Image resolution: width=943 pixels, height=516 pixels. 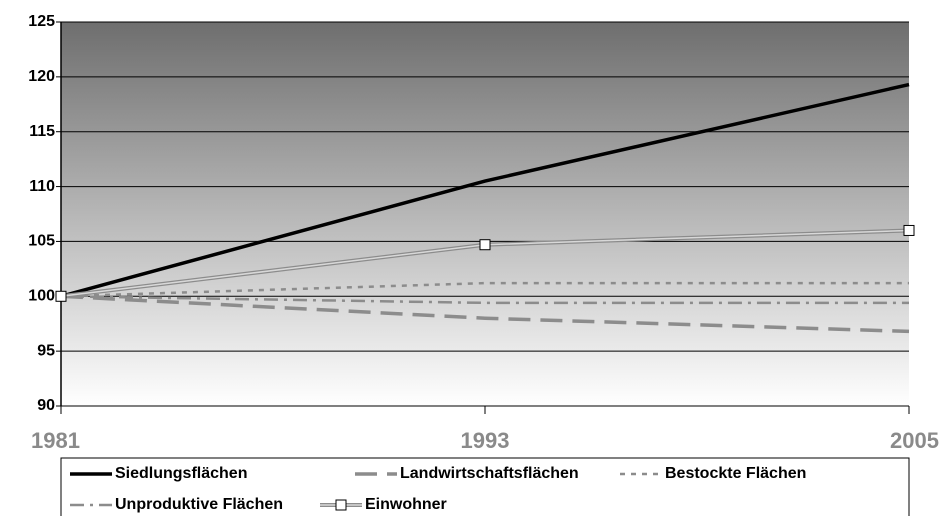 What do you see at coordinates (41, 21) in the screenshot?
I see `y-tick-label: 125` at bounding box center [41, 21].